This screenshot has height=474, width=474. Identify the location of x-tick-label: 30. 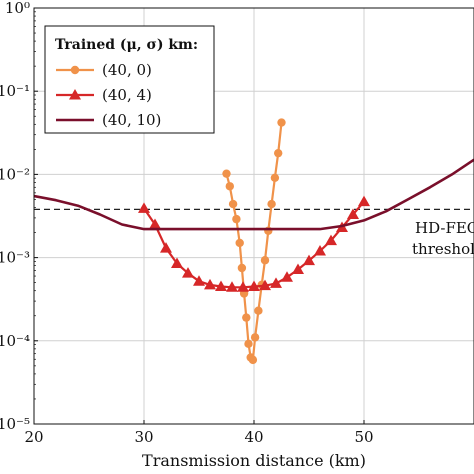
(143, 437).